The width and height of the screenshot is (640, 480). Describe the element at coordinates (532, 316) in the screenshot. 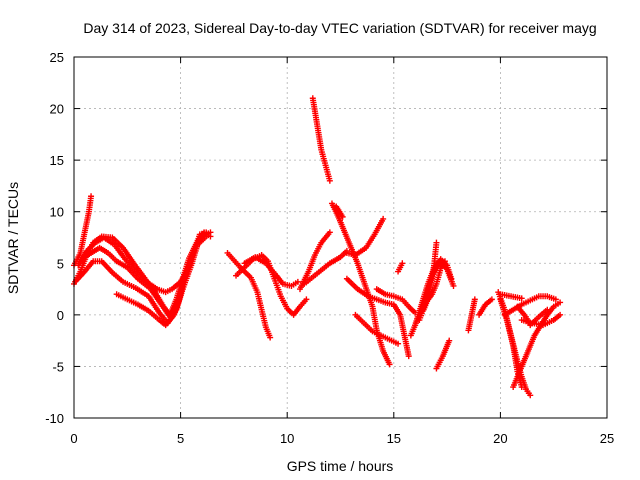

I see `series-track-af` at that location.